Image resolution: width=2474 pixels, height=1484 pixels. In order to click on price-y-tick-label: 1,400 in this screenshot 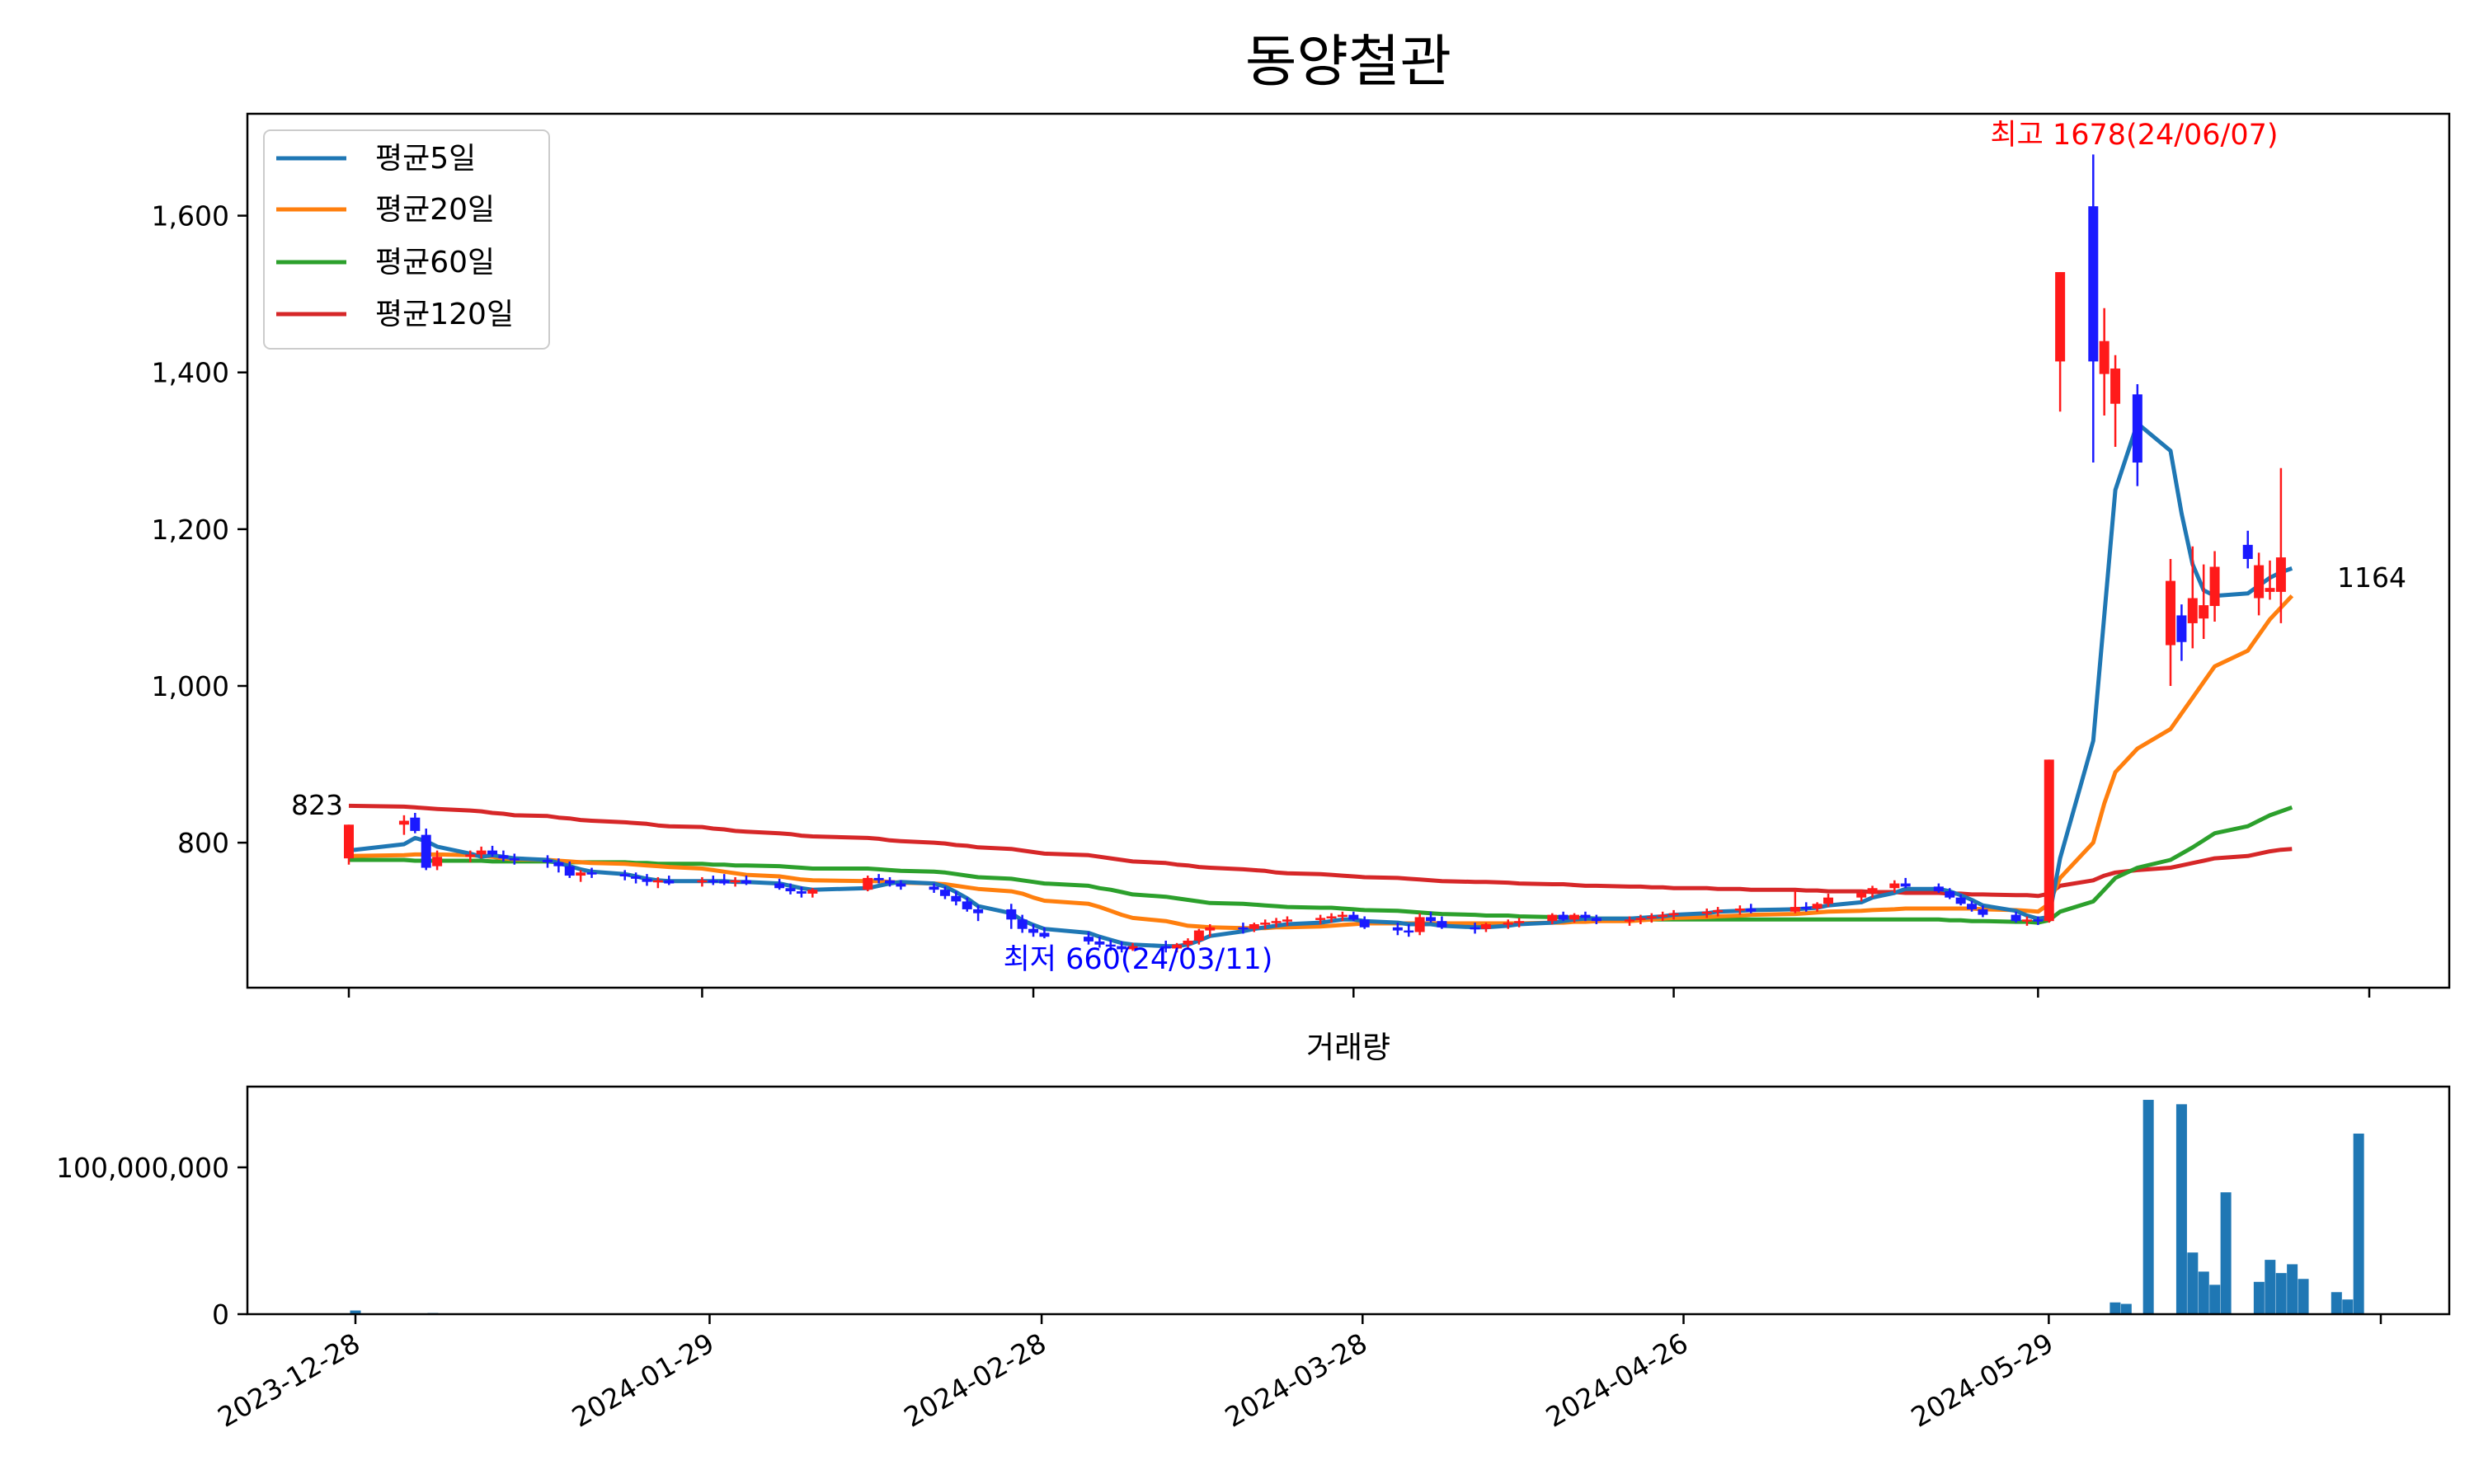, I will do `click(190, 373)`.